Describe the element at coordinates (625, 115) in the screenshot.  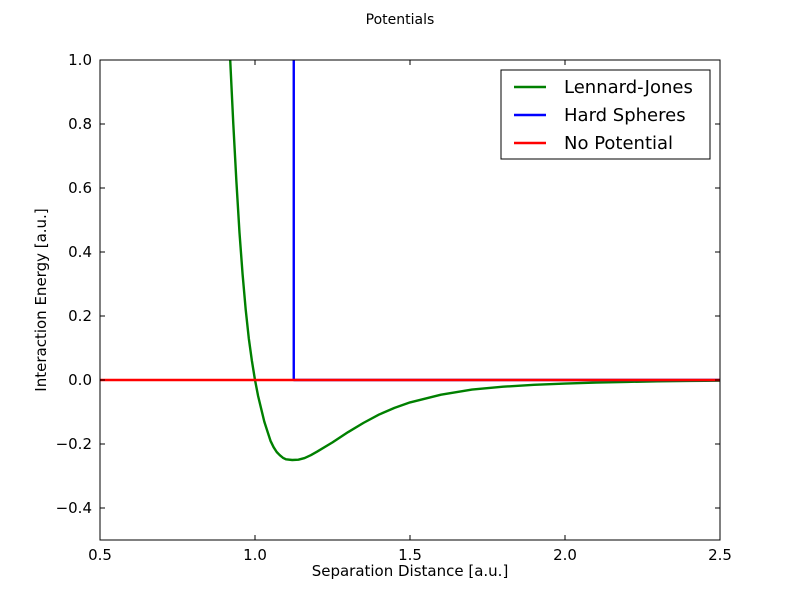
I see `legend-label-hard-spheres: Hard Spheres` at that location.